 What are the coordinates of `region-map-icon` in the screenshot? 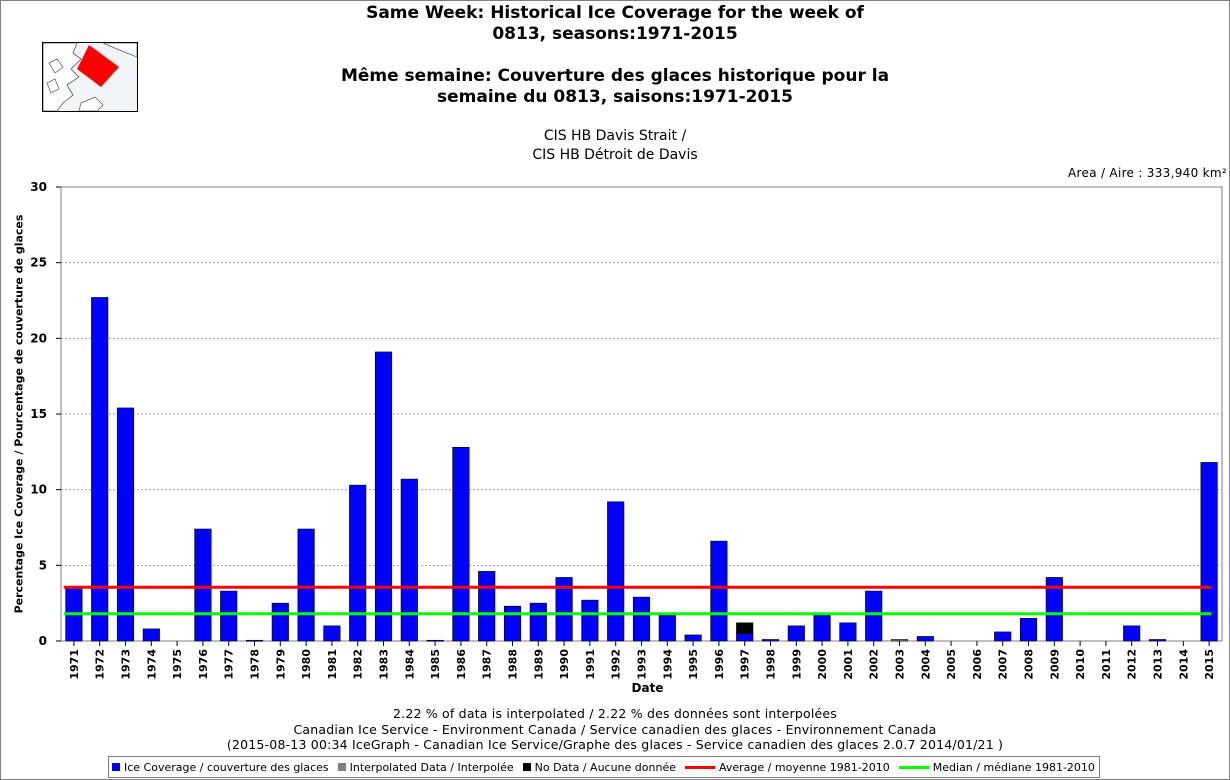 It's located at (90, 77).